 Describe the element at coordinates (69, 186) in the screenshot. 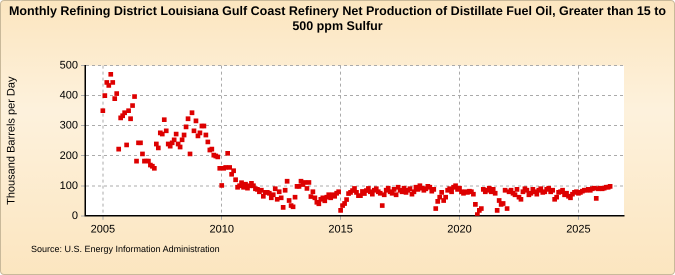

I see `y-tick-label: 100` at that location.